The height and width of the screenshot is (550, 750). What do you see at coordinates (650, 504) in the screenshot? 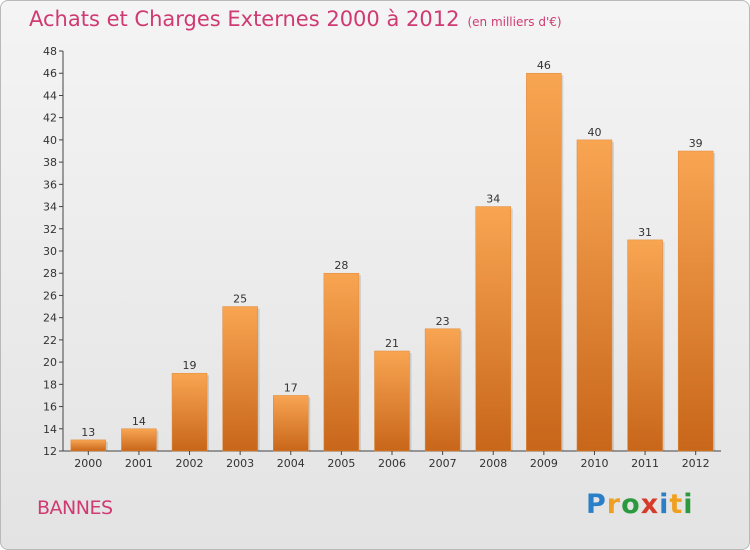
I see `logo-letter: x` at bounding box center [650, 504].